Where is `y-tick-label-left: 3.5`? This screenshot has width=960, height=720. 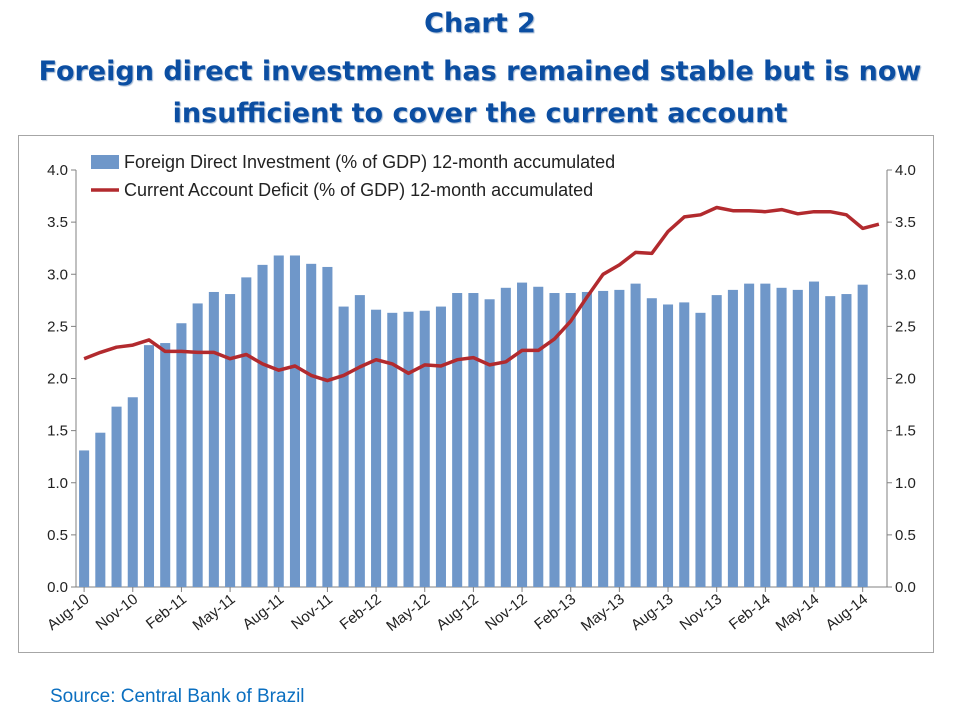 y-tick-label-left: 3.5 is located at coordinates (57, 222).